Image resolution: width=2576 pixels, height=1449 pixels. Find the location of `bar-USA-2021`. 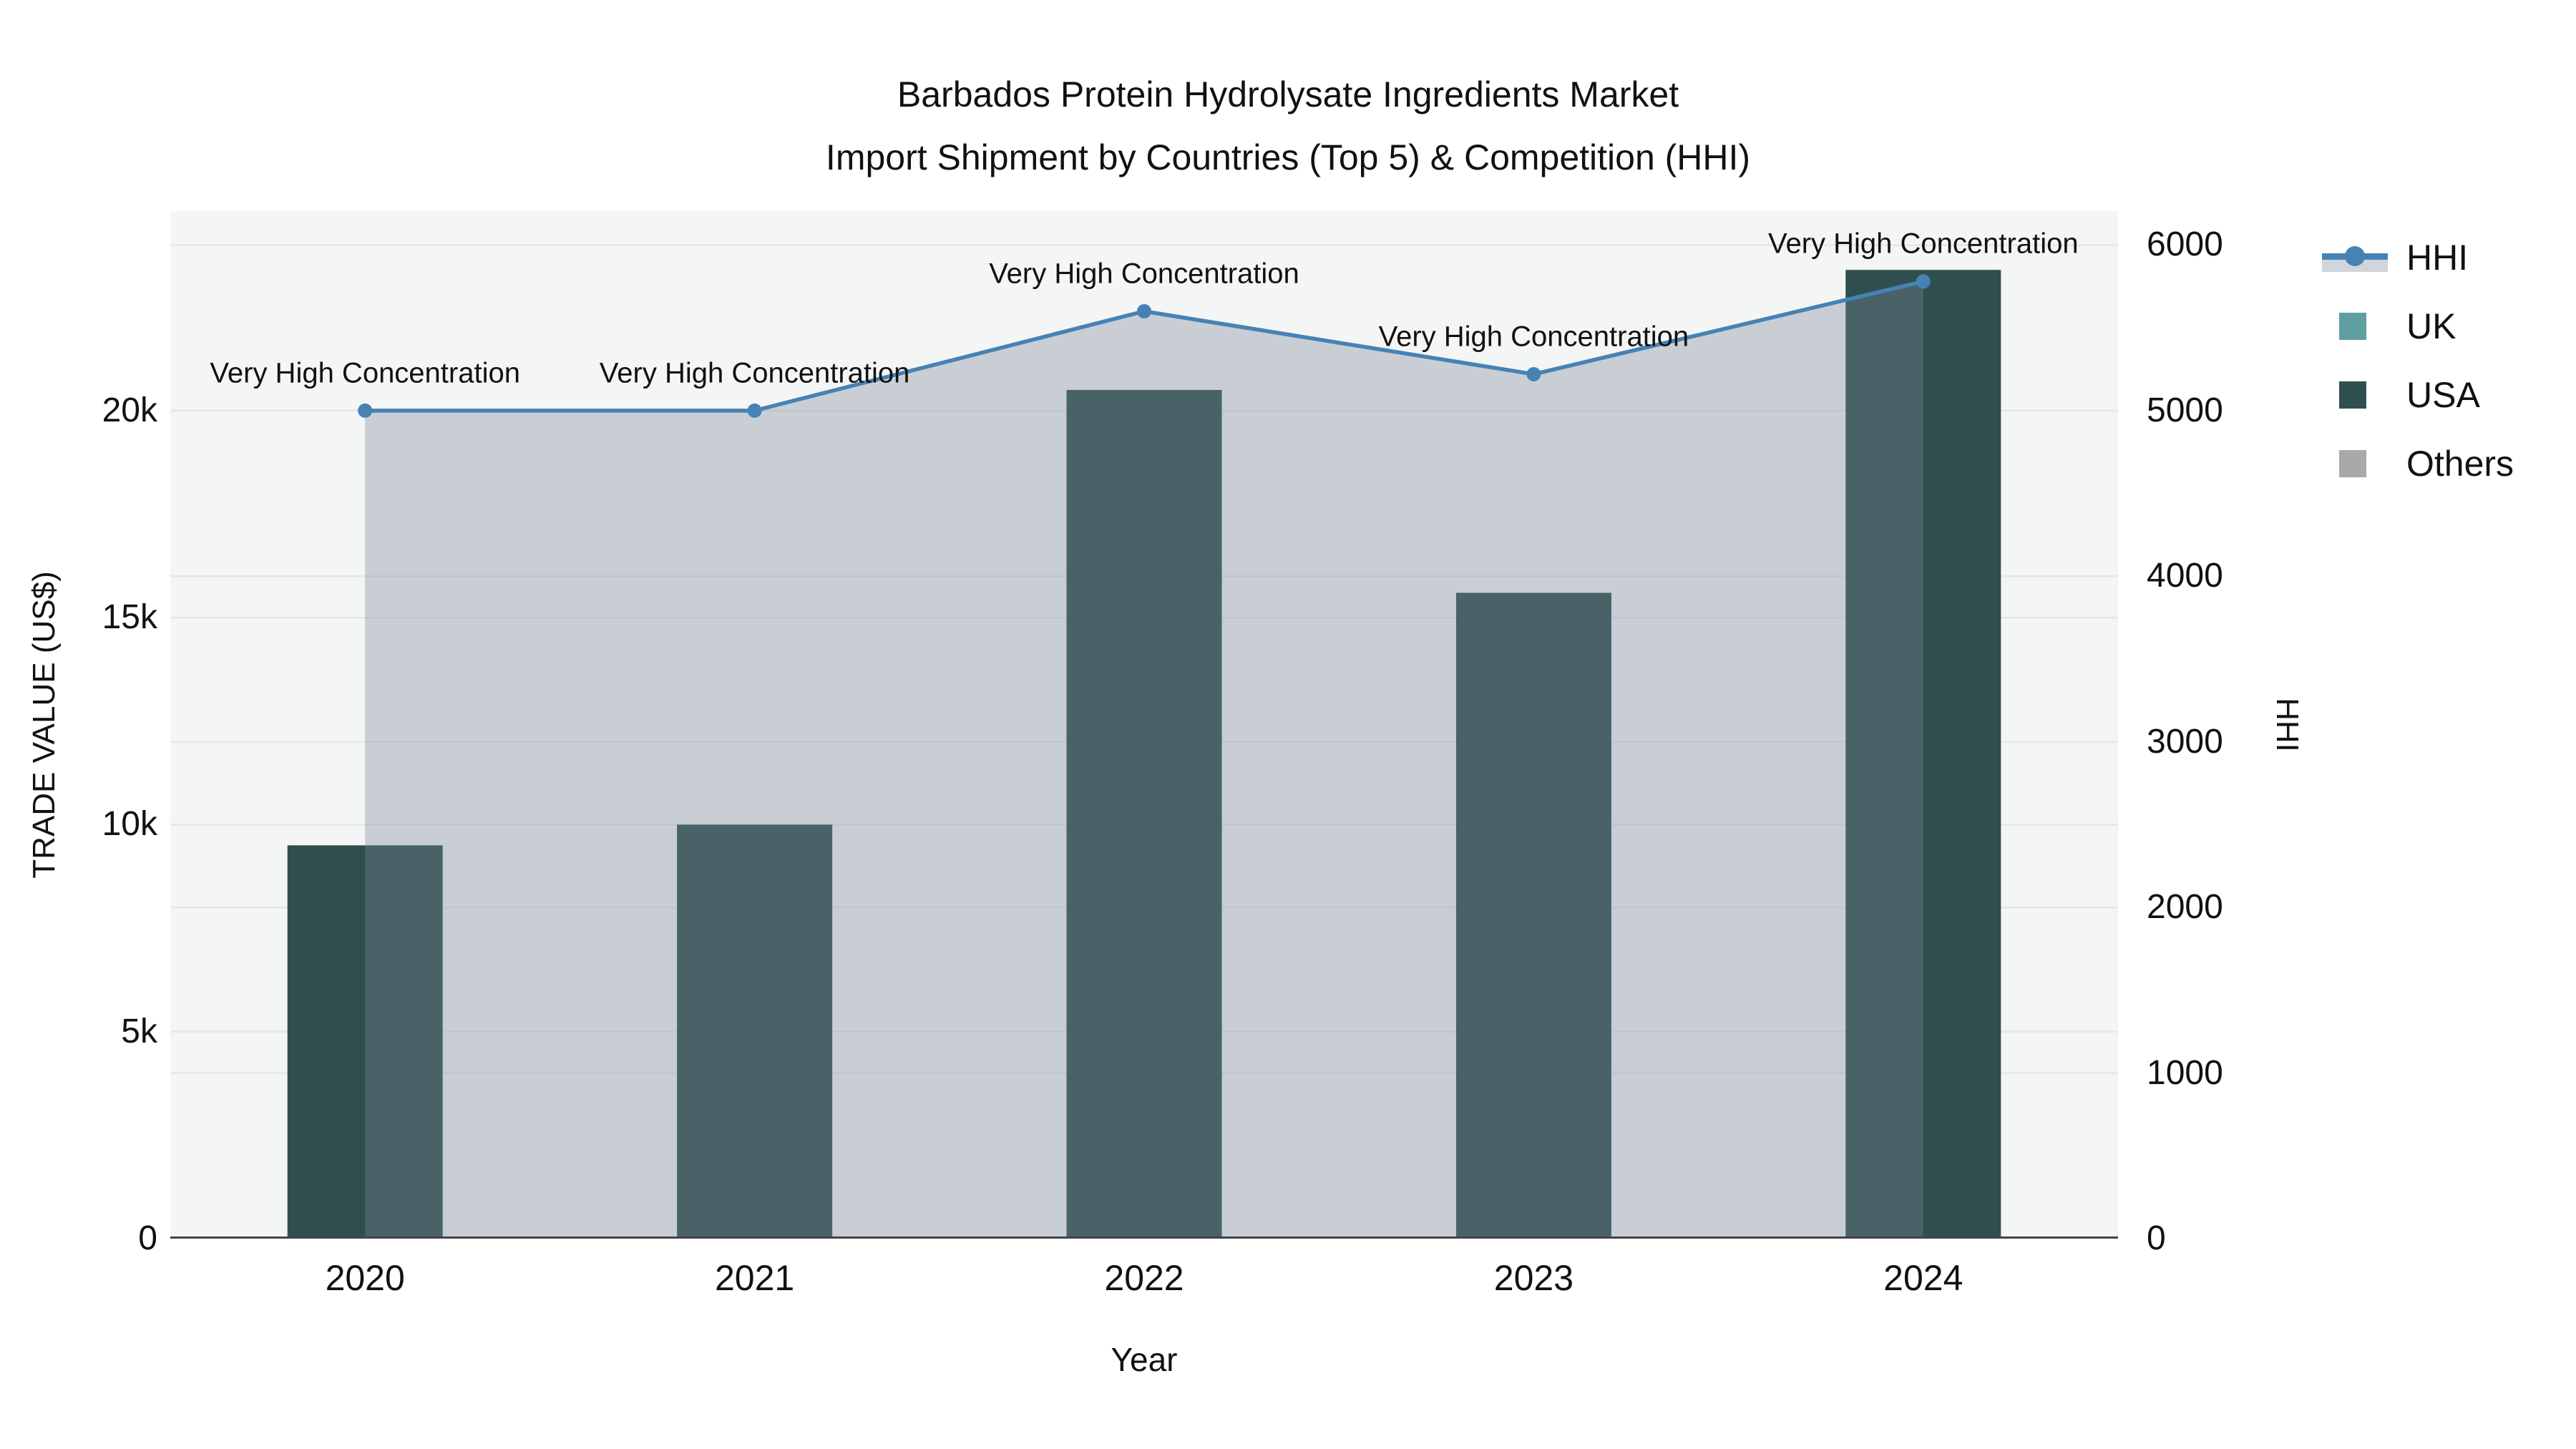

bar-USA-2021 is located at coordinates (755, 1030).